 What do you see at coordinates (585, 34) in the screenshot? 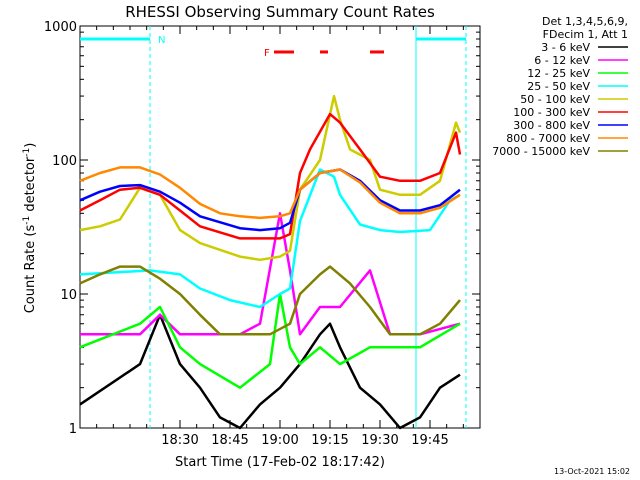
I see `legend-header-2: FDecim 1, Att 1` at bounding box center [585, 34].